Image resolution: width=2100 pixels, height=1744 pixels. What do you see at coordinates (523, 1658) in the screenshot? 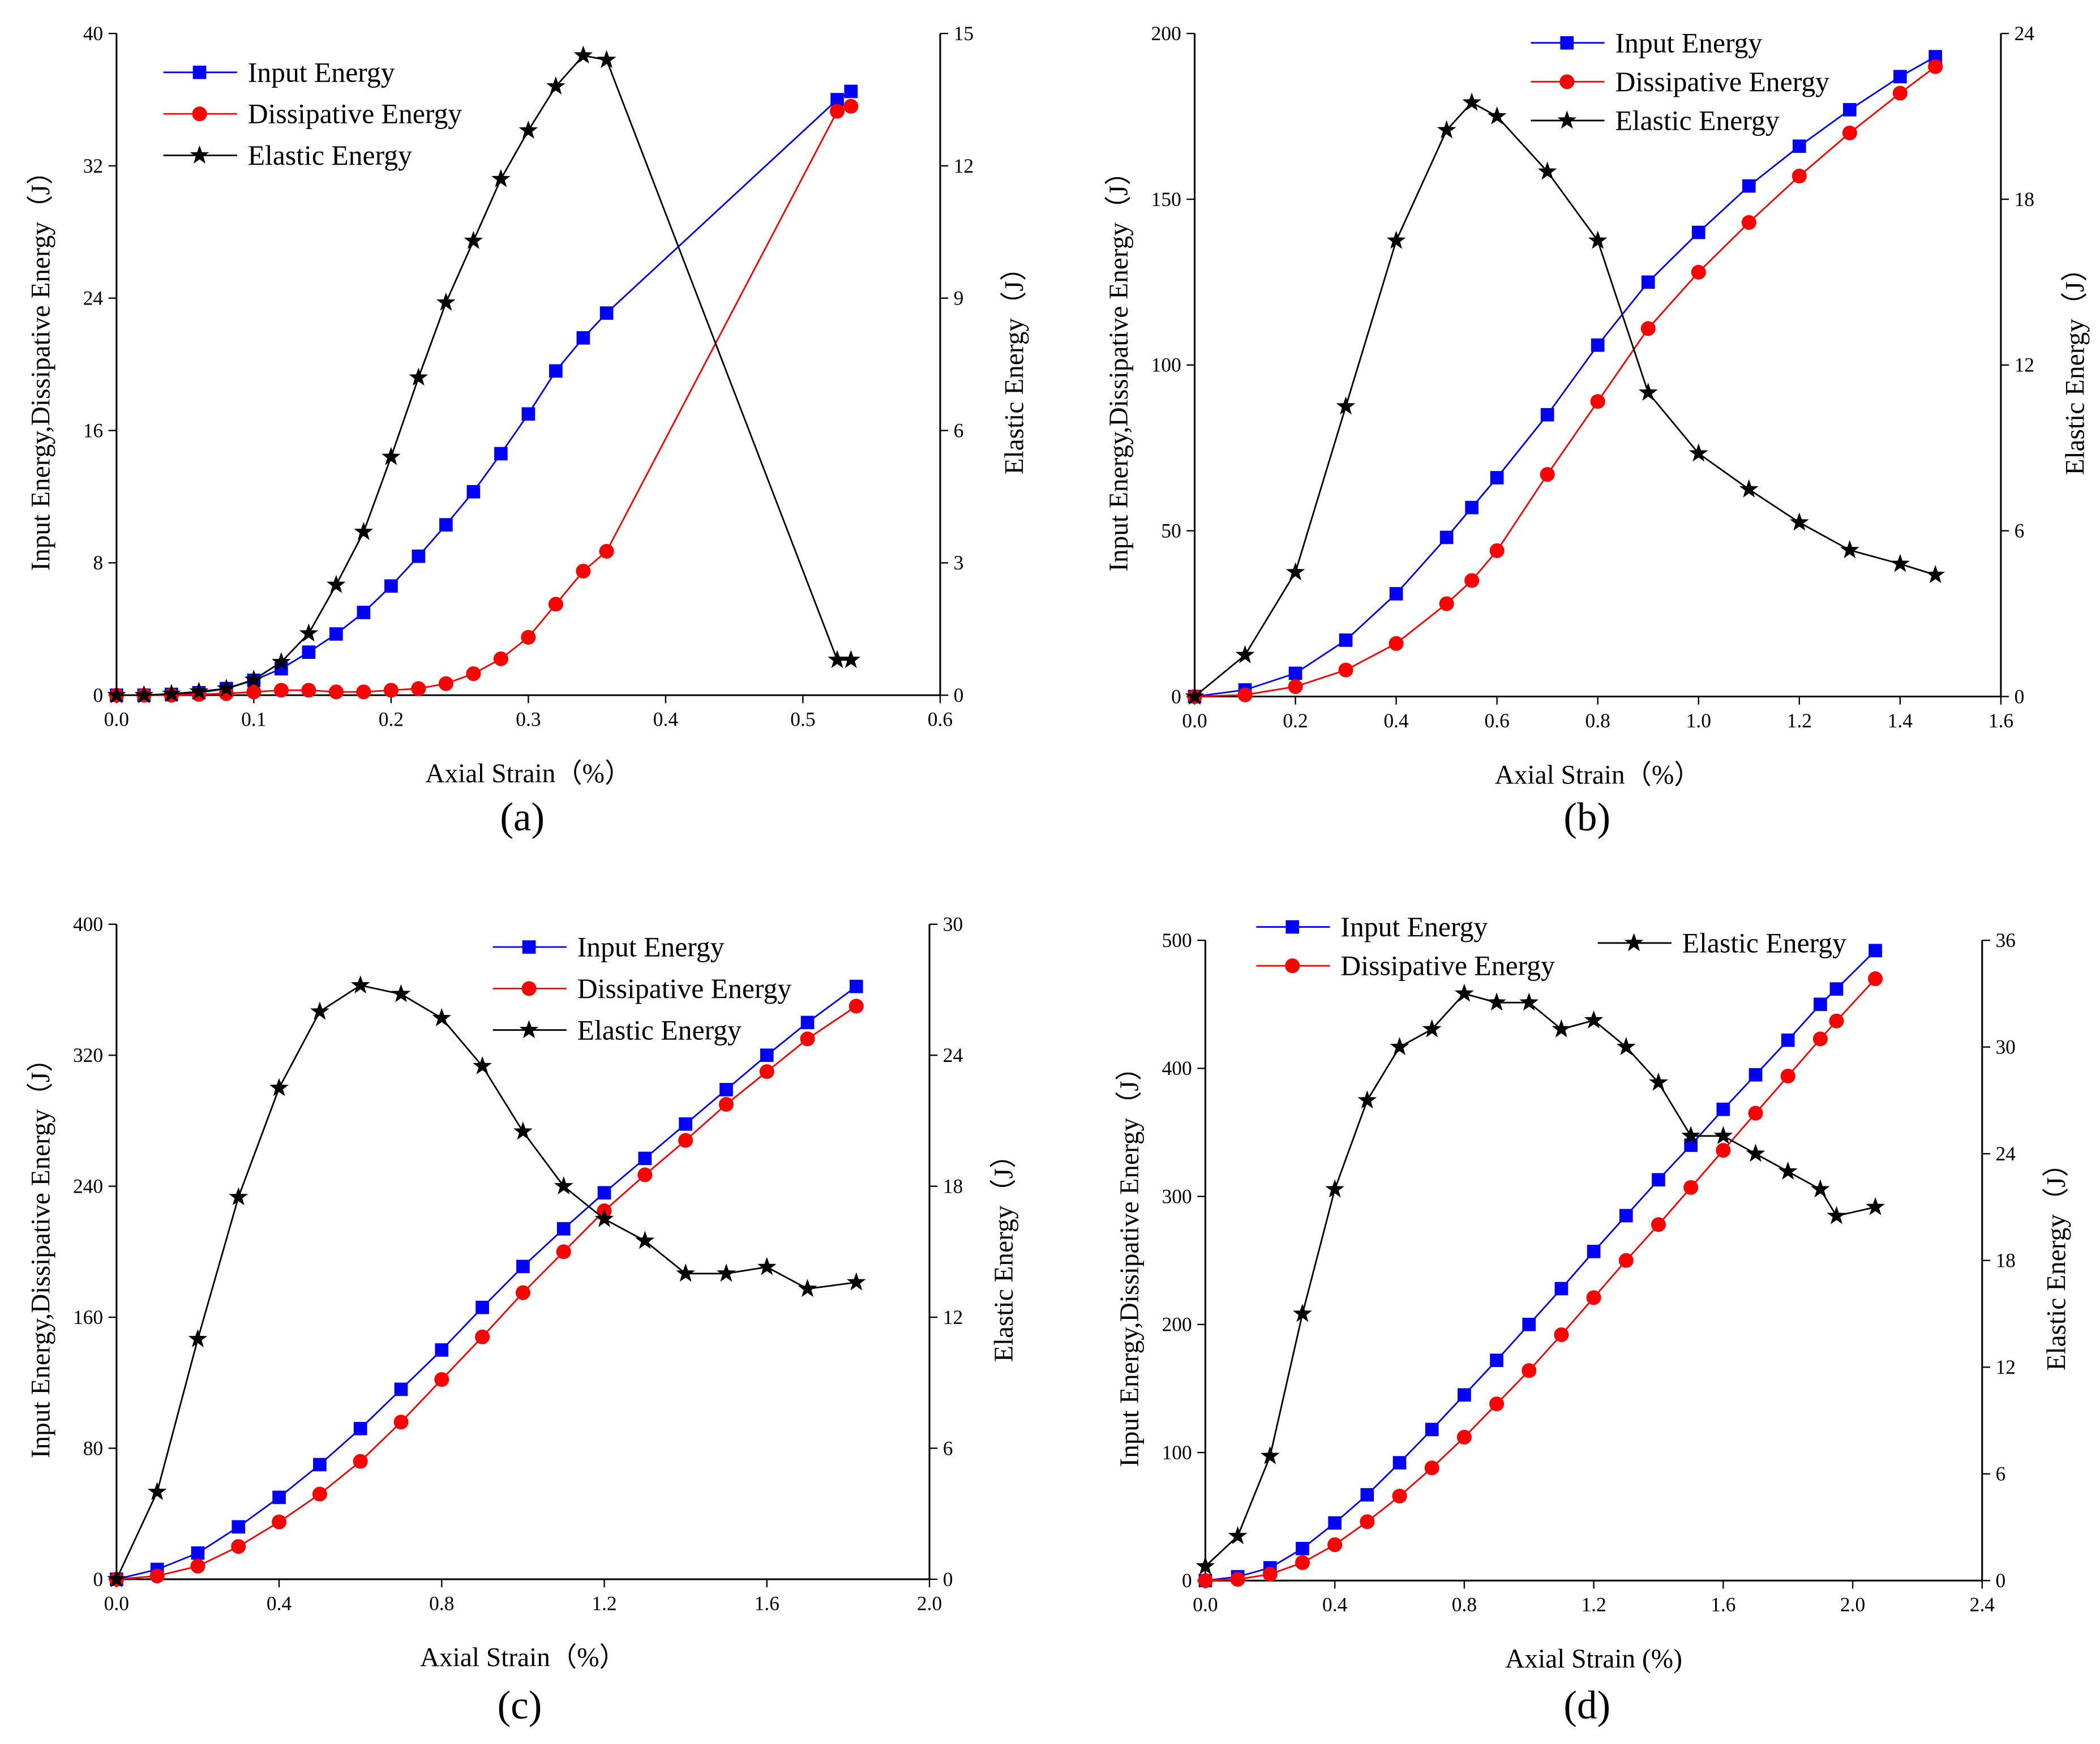
I see `x-axis-label: Axial Strain（%）` at bounding box center [523, 1658].